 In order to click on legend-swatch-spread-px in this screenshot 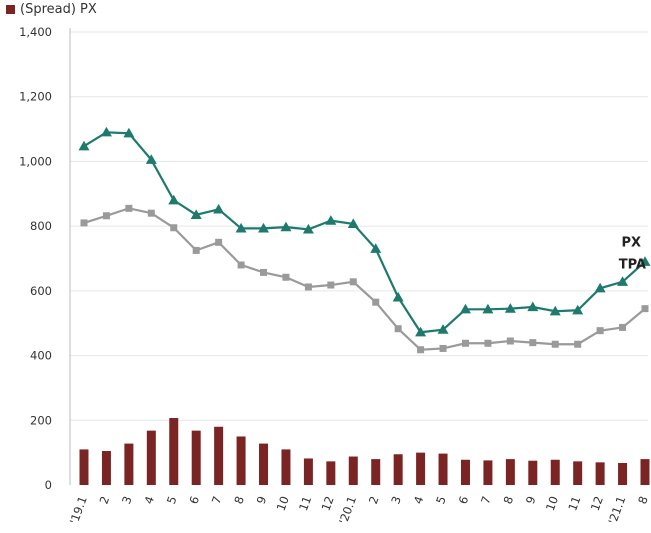, I will do `click(10, 9)`.